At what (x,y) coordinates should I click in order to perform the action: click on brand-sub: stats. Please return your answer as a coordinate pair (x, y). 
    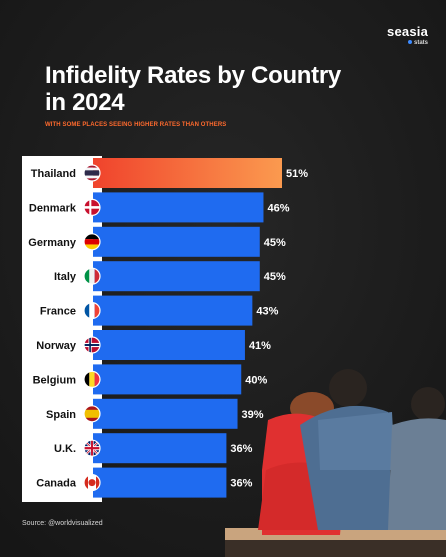
    Looking at the image, I should click on (407, 43).